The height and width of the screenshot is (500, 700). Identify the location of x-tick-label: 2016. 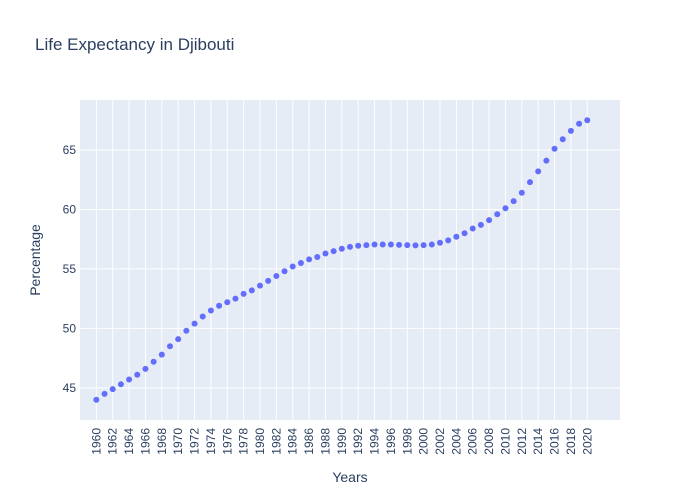
(555, 441).